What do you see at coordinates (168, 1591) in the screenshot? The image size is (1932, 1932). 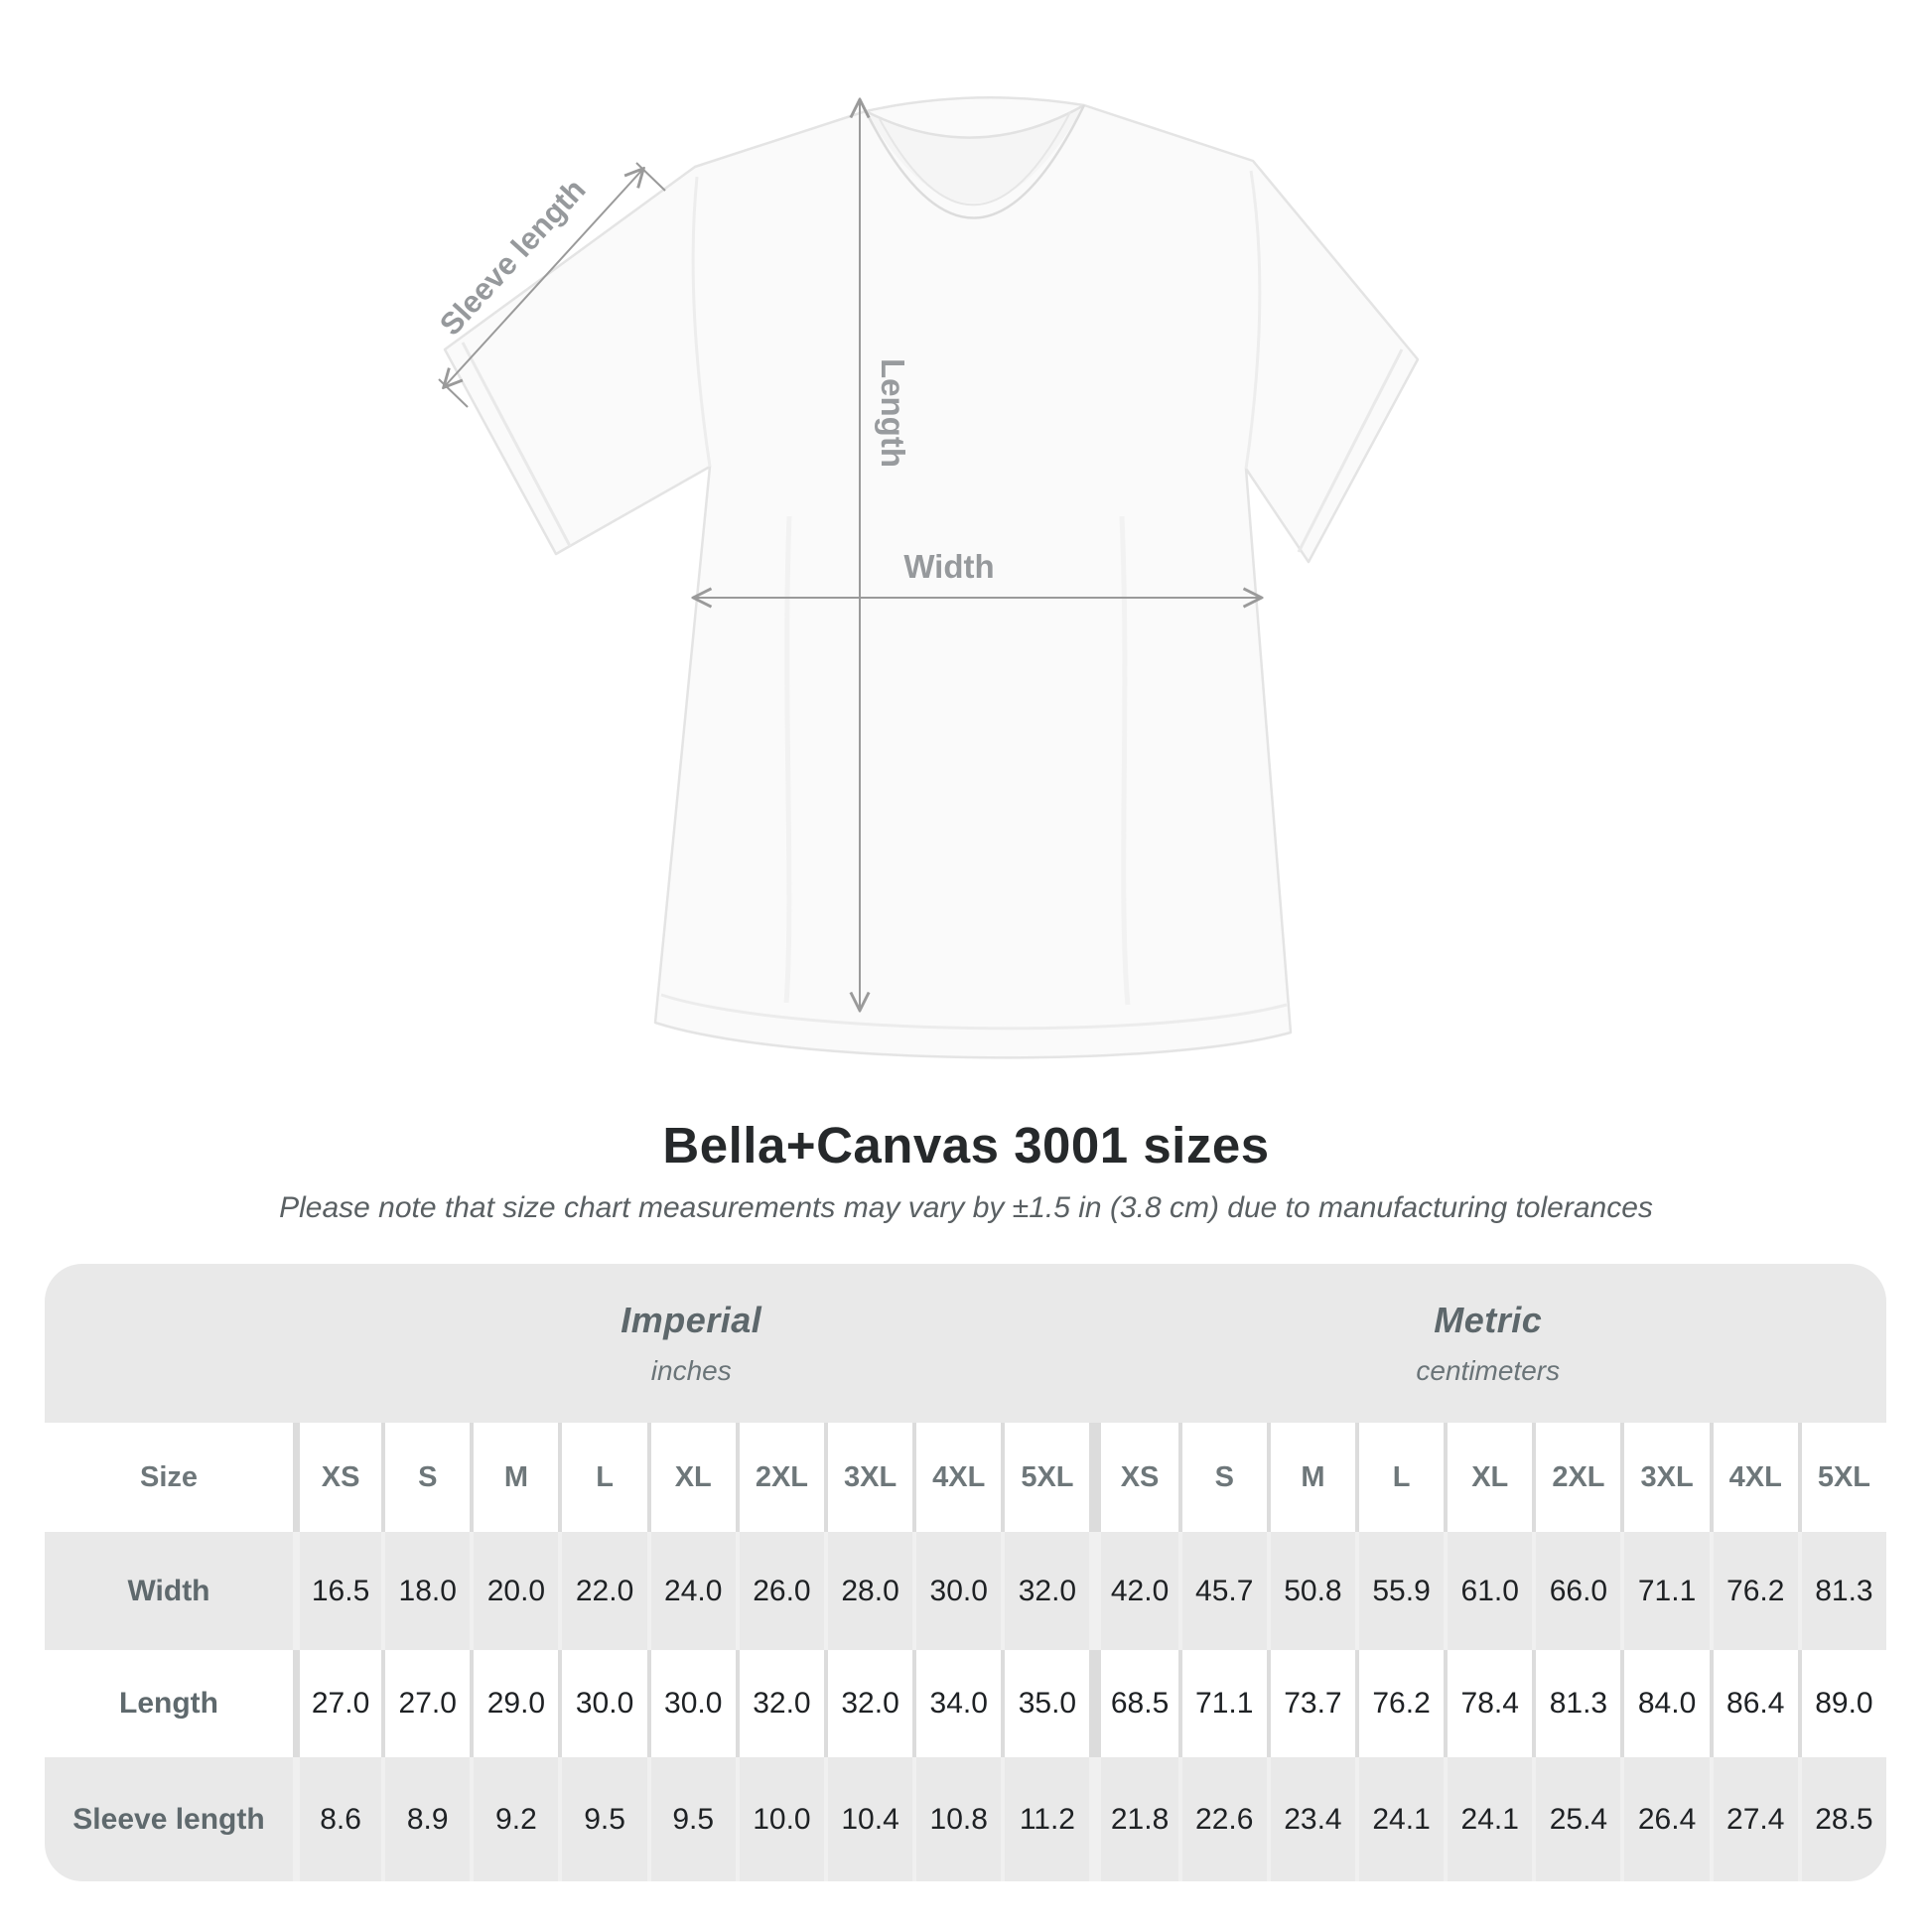 I see `row-label-width: Width` at bounding box center [168, 1591].